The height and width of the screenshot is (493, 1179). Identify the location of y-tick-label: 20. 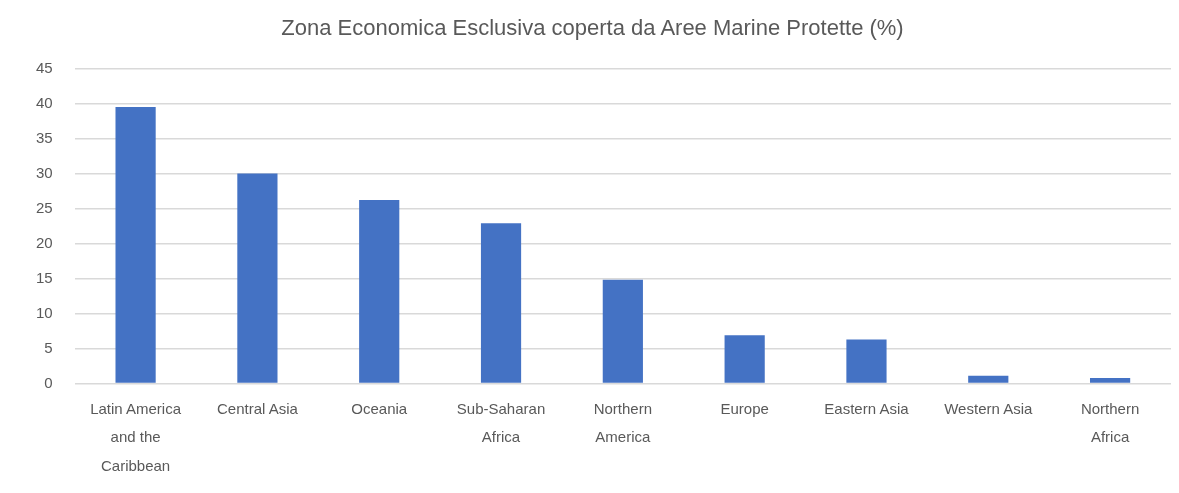
(44, 242).